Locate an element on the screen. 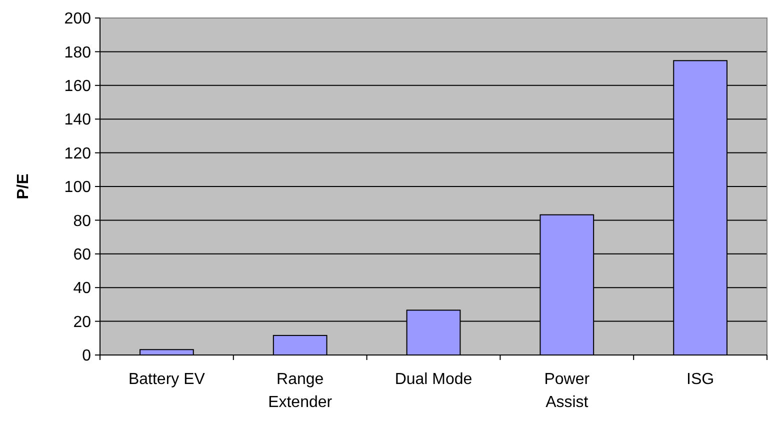  x-tick-label: ISG is located at coordinates (700, 379).